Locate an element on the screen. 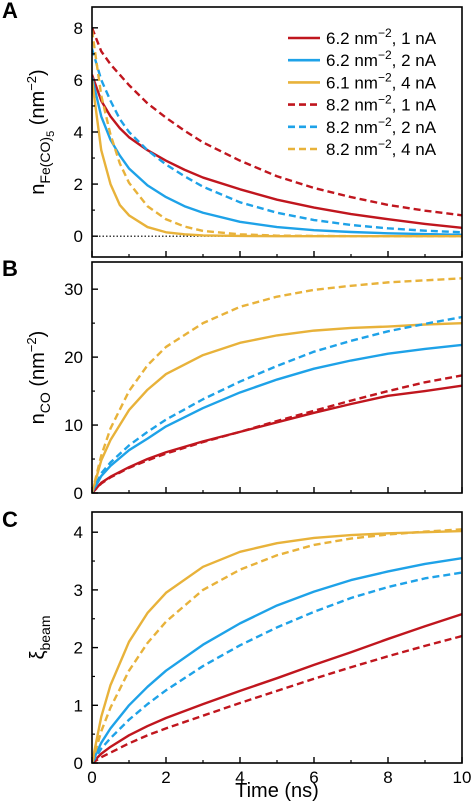 The height and width of the screenshot is (804, 474). legend-label-3: 6.1 nm−2, 4 nA is located at coordinates (381, 81).